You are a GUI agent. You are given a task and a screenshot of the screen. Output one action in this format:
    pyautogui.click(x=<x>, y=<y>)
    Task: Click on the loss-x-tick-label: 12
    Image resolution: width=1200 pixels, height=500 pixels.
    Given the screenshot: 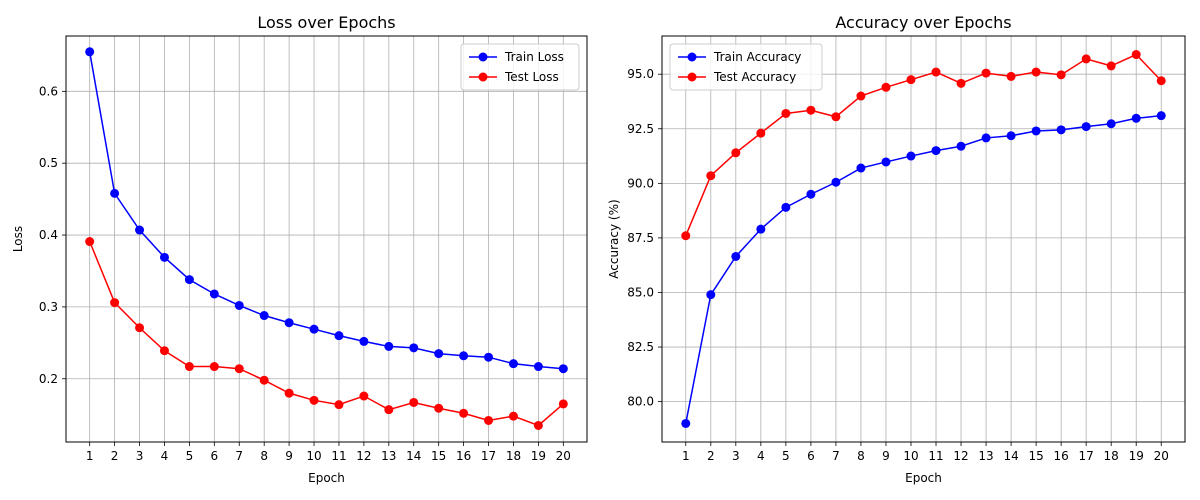 What is the action you would take?
    pyautogui.click(x=363, y=456)
    